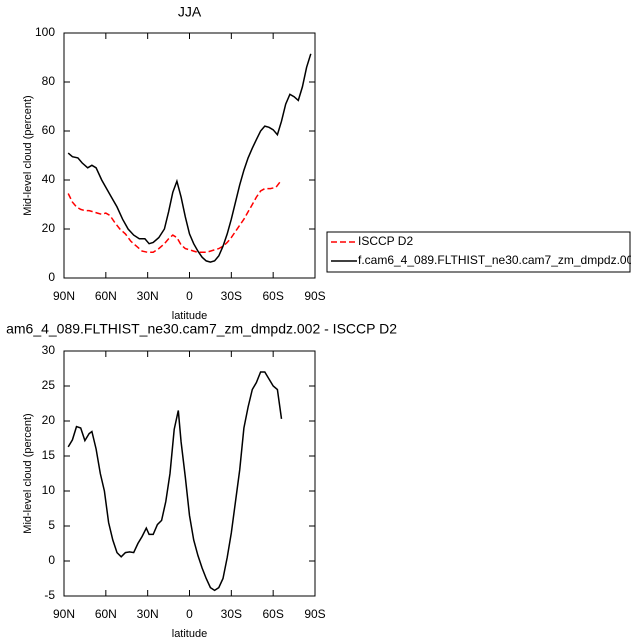 The width and height of the screenshot is (631, 641). I want to click on chart-title: JJA, so click(190, 12).